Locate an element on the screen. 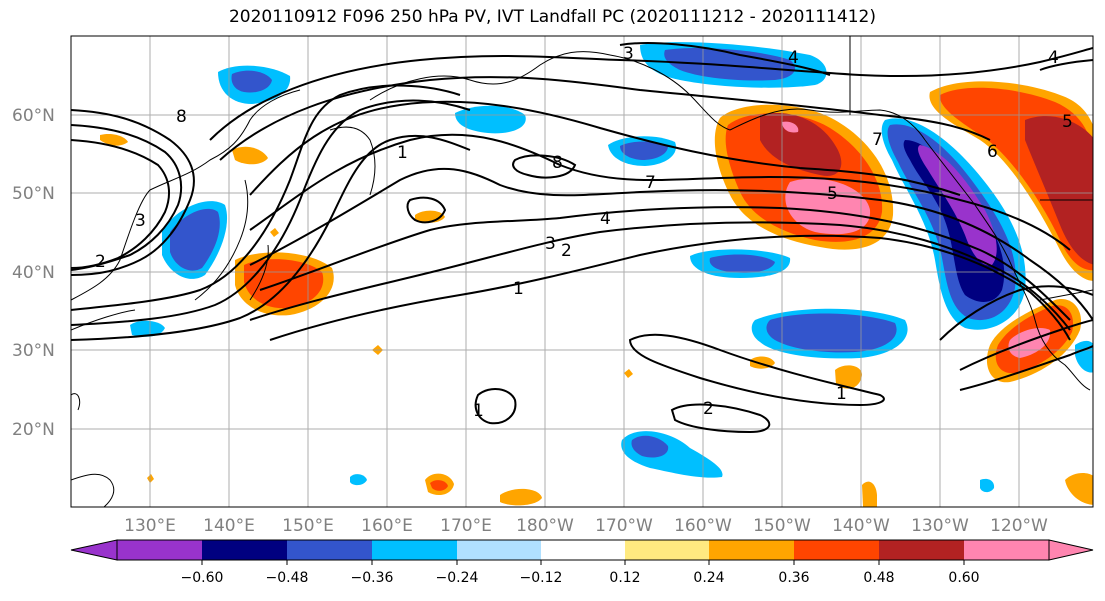  lon-label: 120°W is located at coordinates (1019, 526).